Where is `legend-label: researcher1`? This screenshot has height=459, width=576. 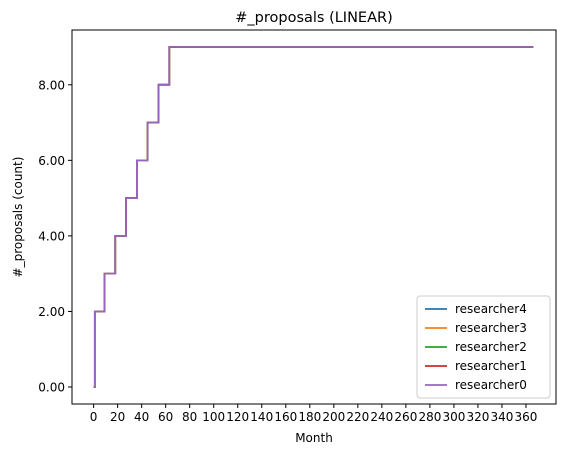 legend-label: researcher1 is located at coordinates (491, 366).